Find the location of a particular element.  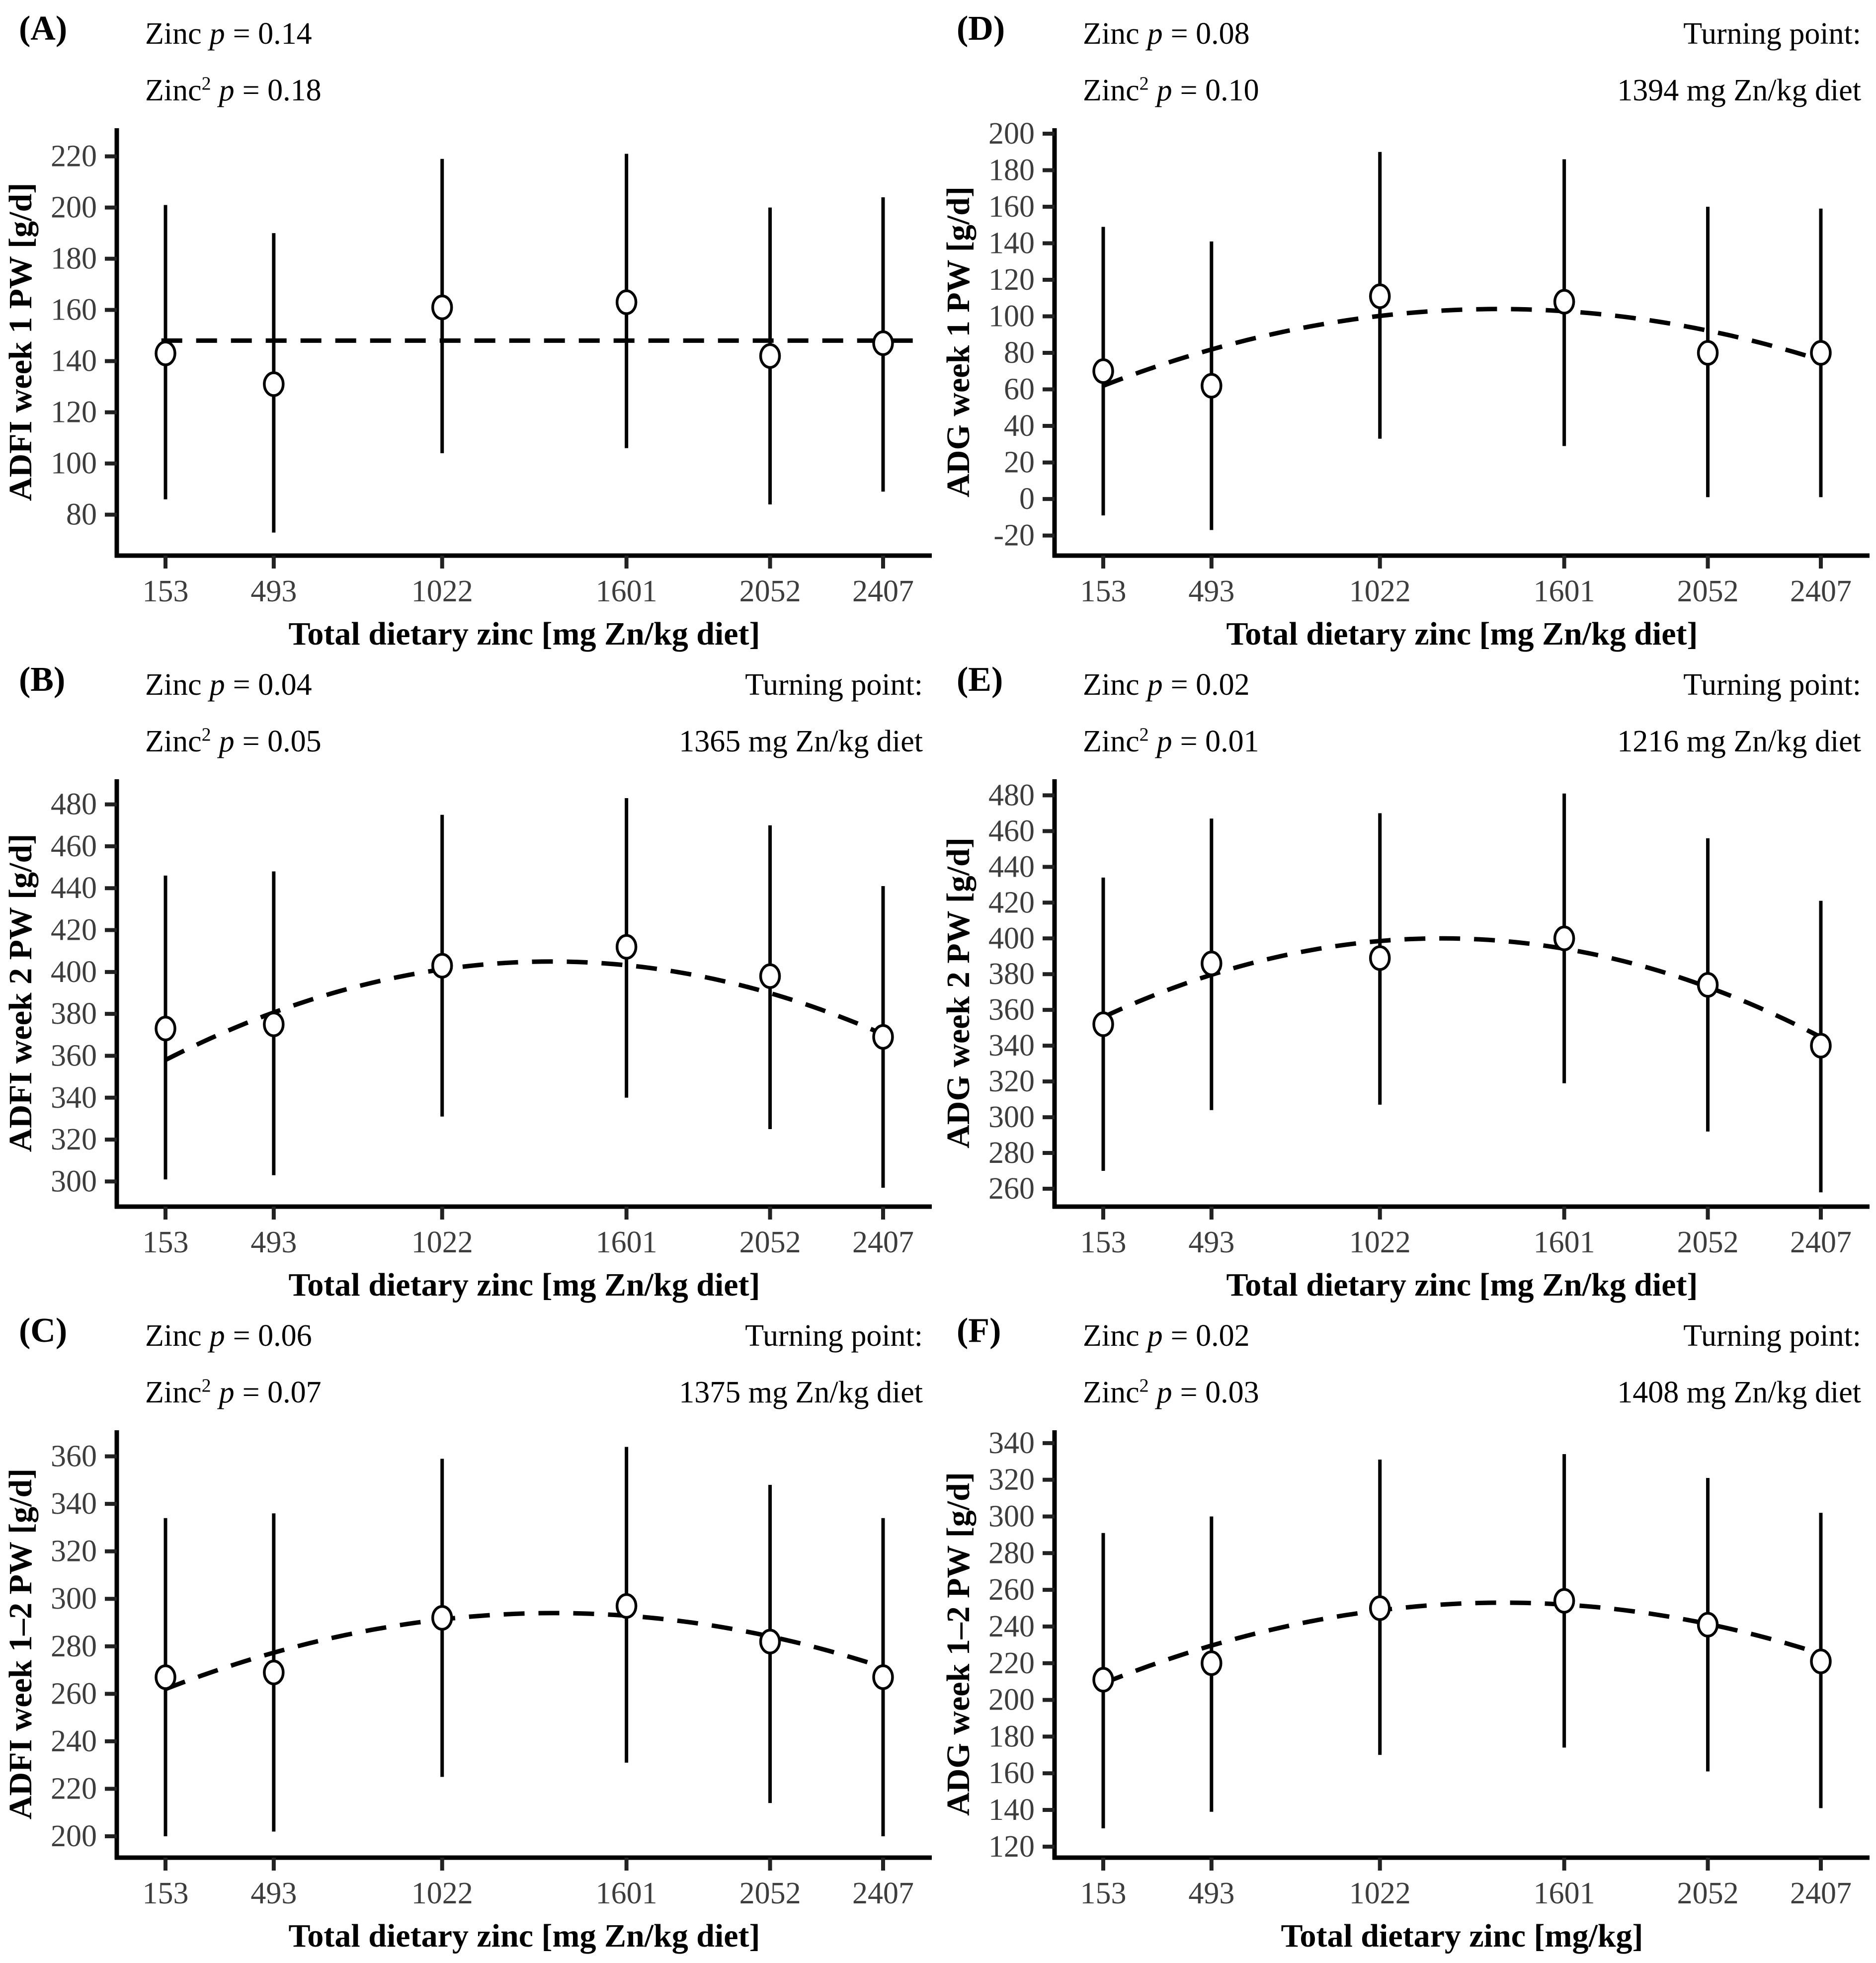

stat-value: = 0.01 is located at coordinates (1219, 741).